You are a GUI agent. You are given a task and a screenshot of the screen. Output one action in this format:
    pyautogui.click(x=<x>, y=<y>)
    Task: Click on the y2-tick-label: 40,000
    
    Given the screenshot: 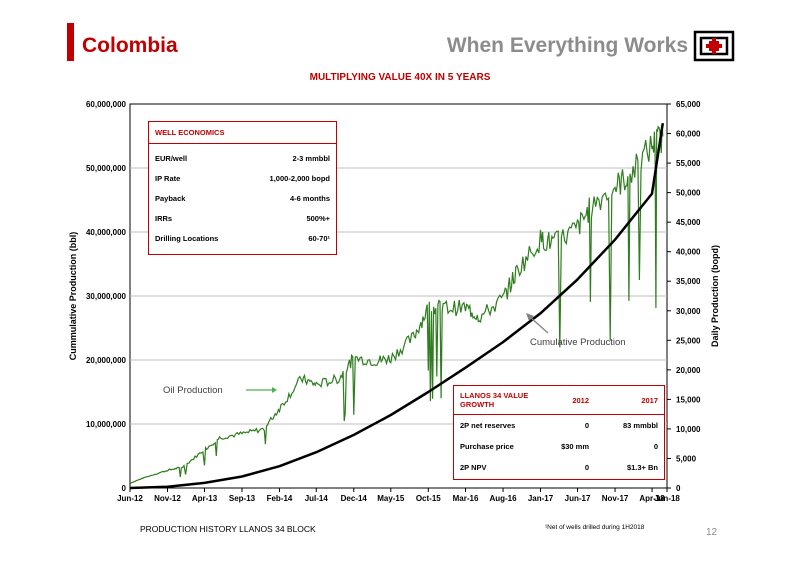 What is the action you would take?
    pyautogui.click(x=688, y=252)
    